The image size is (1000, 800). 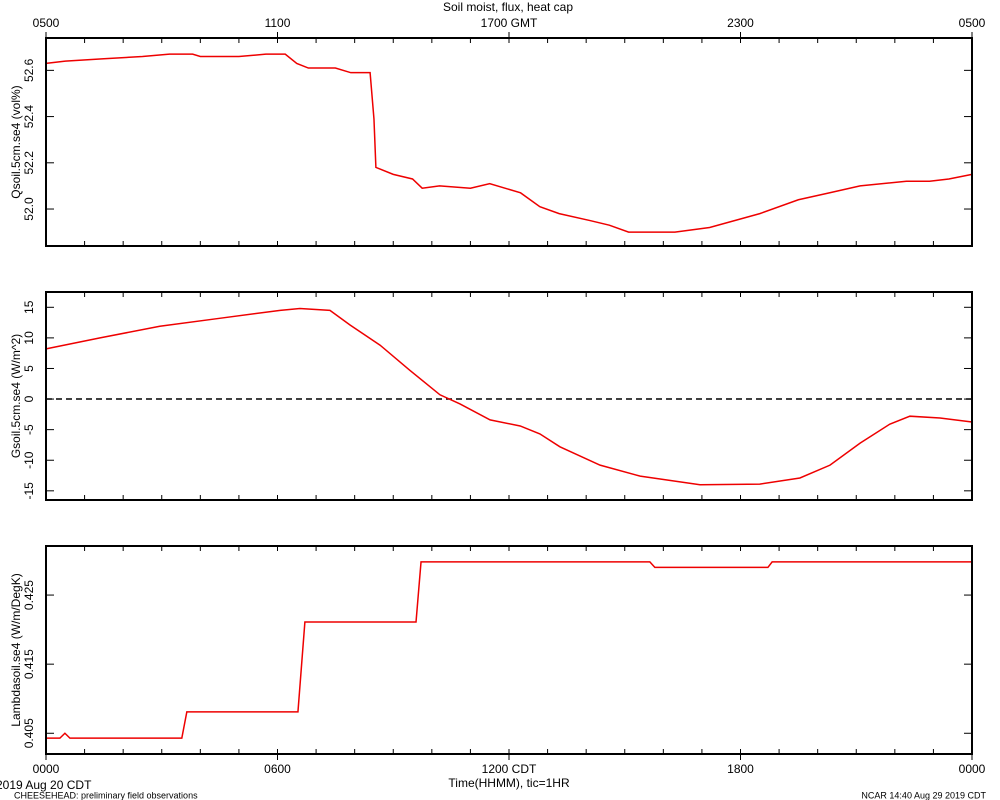 I want to click on x2-tick-label: 1100, so click(x=278, y=23).